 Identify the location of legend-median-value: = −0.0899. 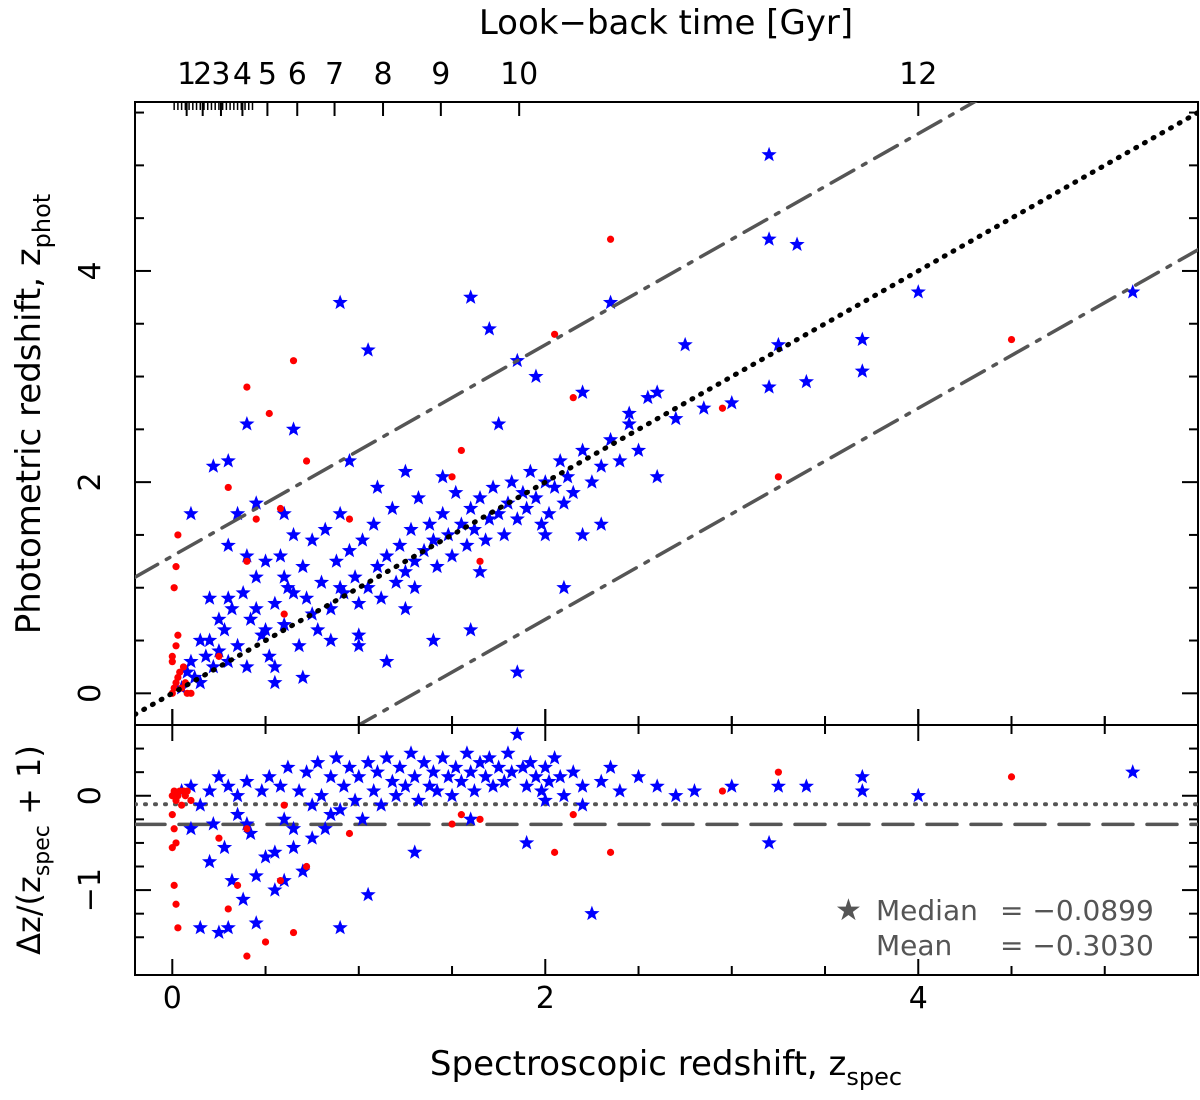
(1077, 910).